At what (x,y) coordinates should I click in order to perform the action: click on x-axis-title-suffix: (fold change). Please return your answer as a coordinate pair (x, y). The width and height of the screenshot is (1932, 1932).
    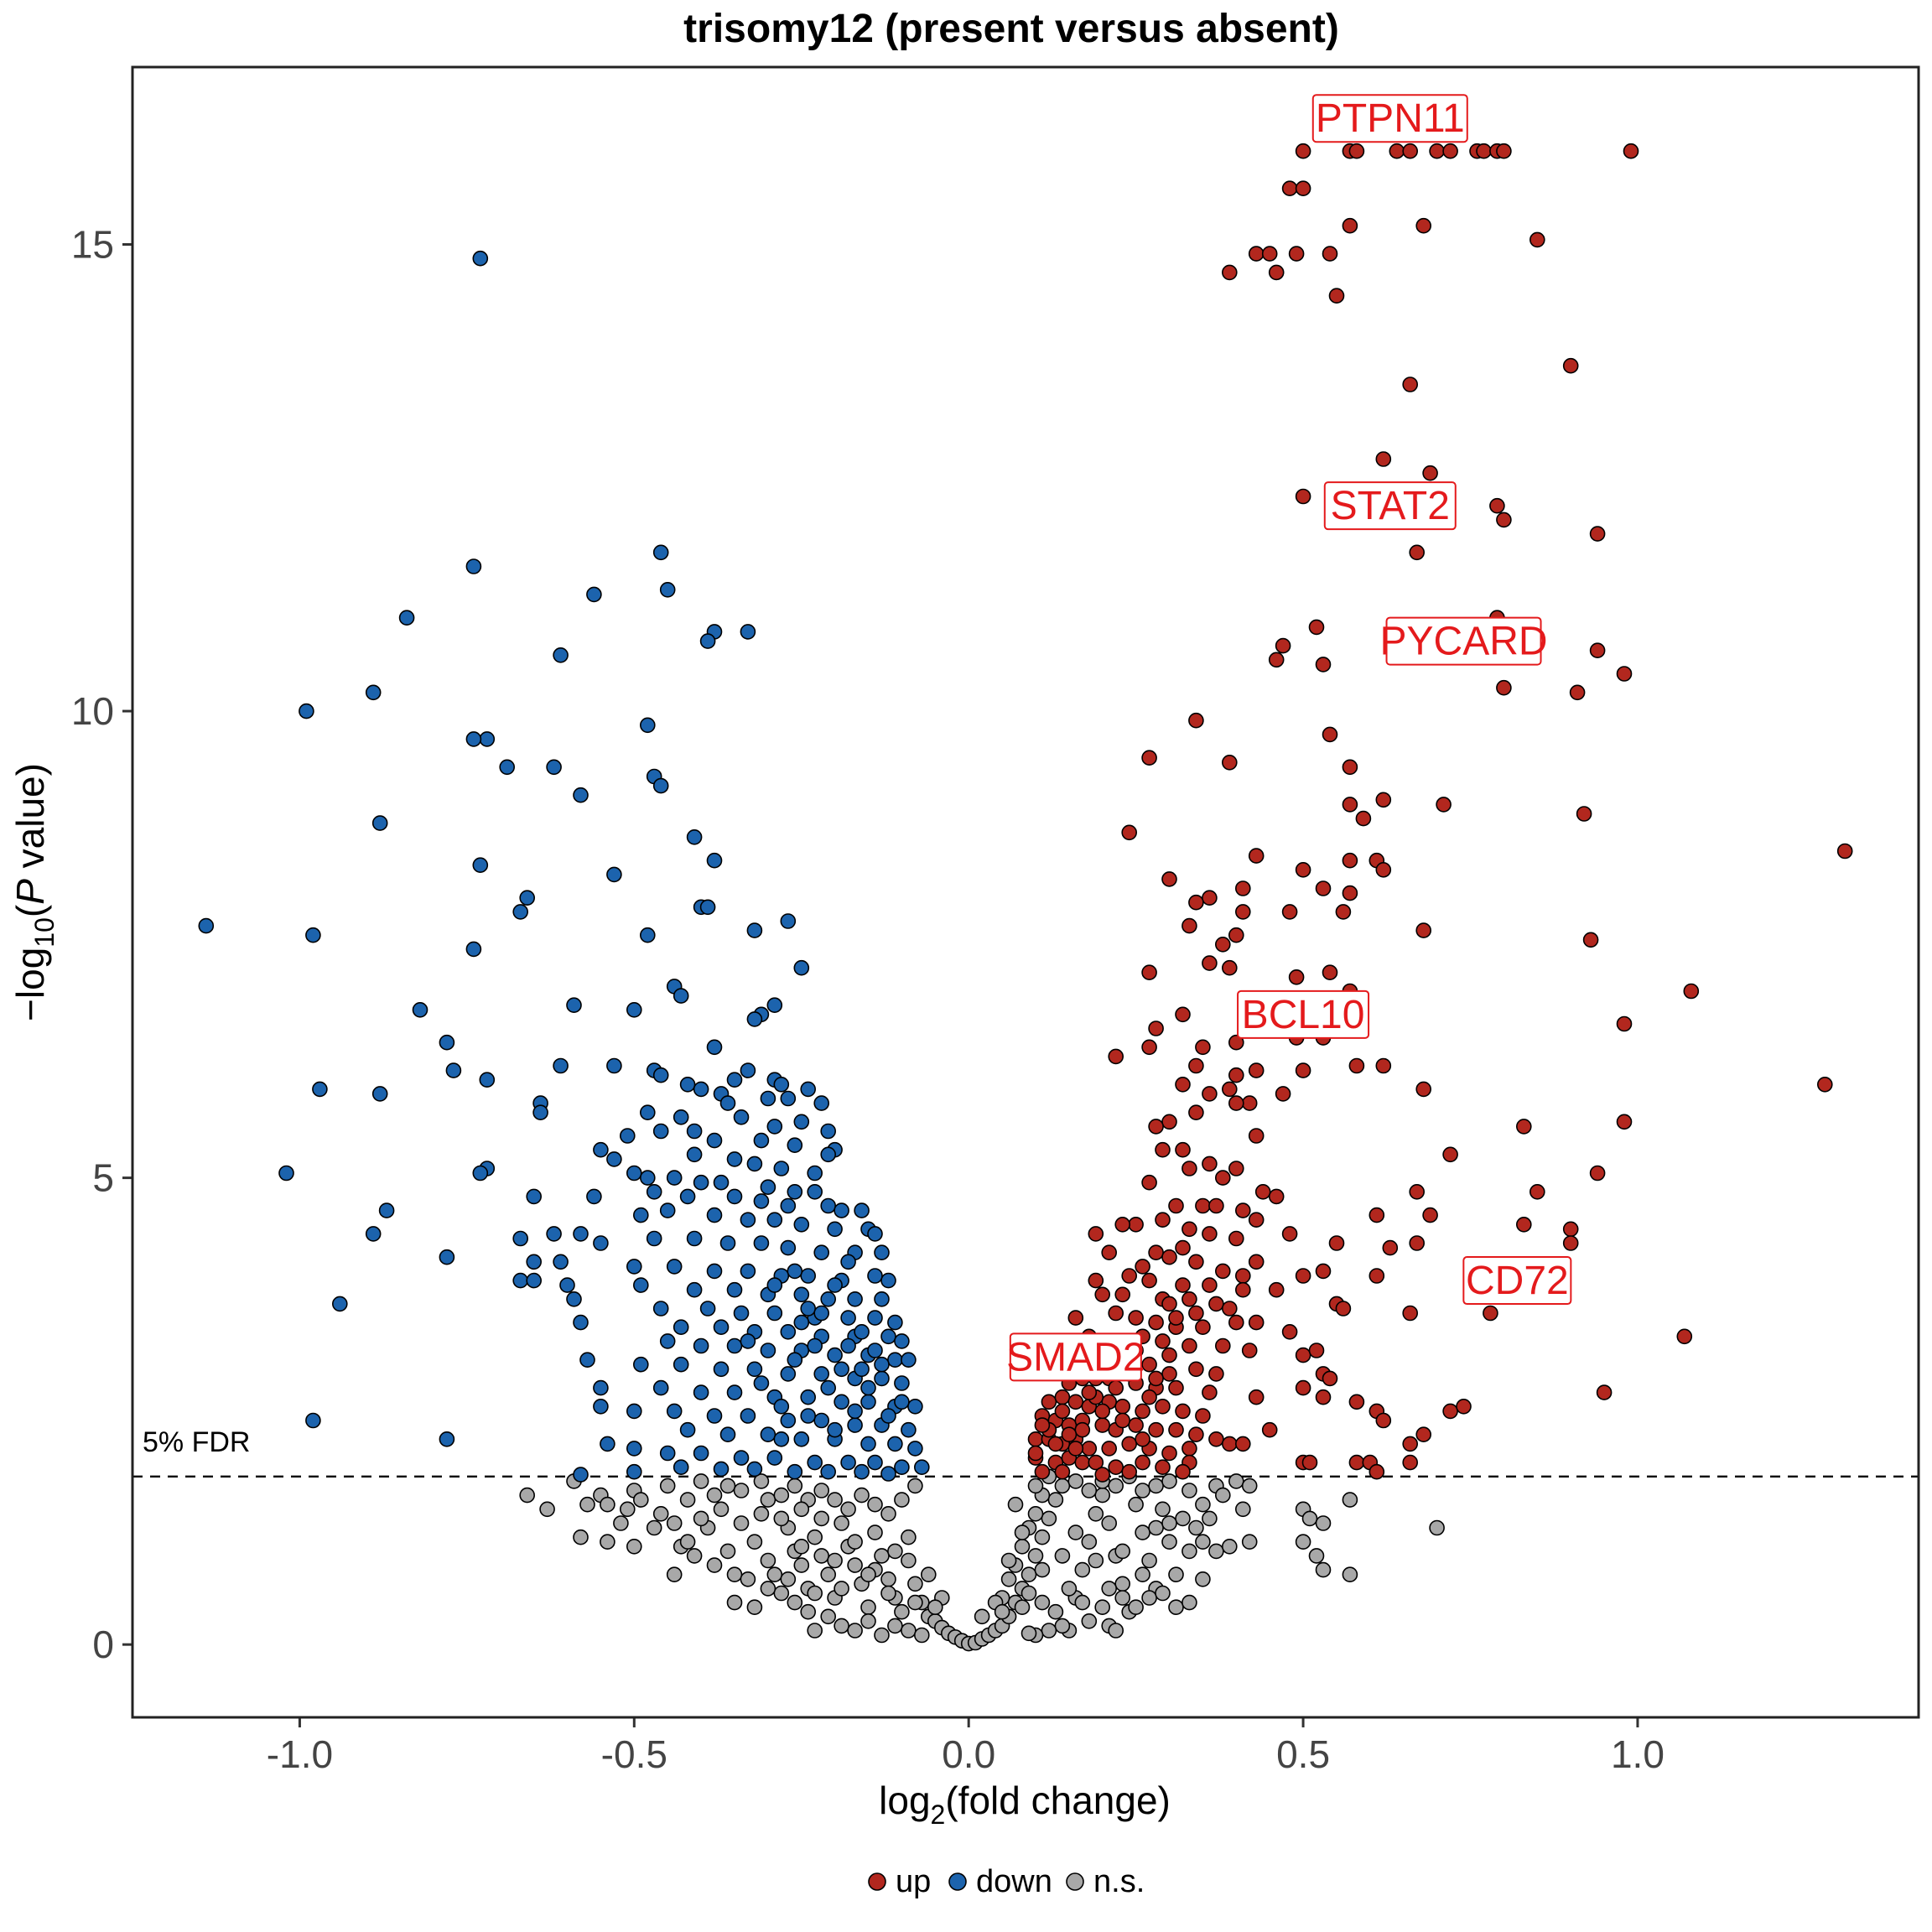
    Looking at the image, I should click on (1058, 1800).